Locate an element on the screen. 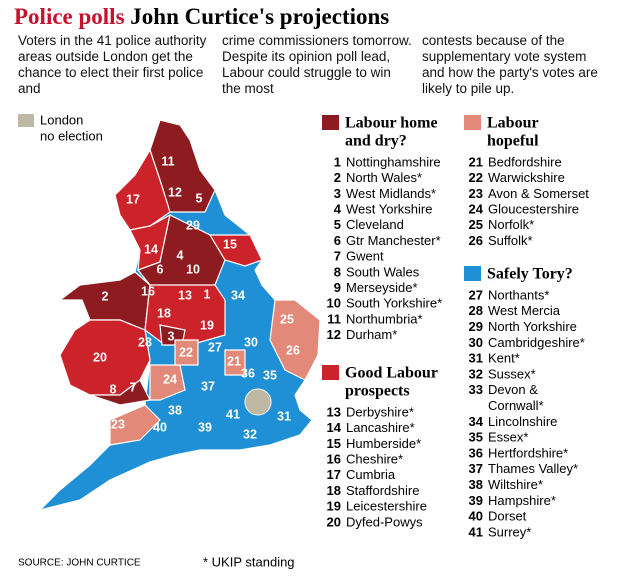 Image resolution: width=620 pixels, height=580 pixels. map-label: 15 is located at coordinates (230, 244).